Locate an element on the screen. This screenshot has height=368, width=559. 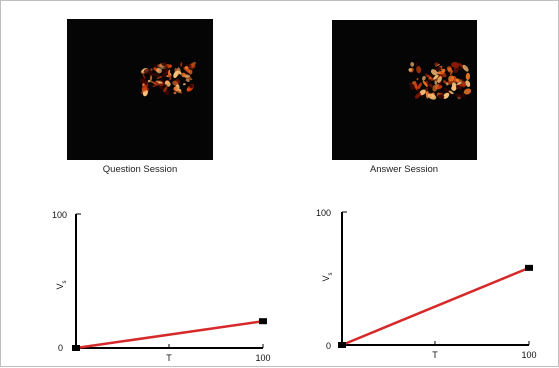
answer-session-image is located at coordinates (404, 90).